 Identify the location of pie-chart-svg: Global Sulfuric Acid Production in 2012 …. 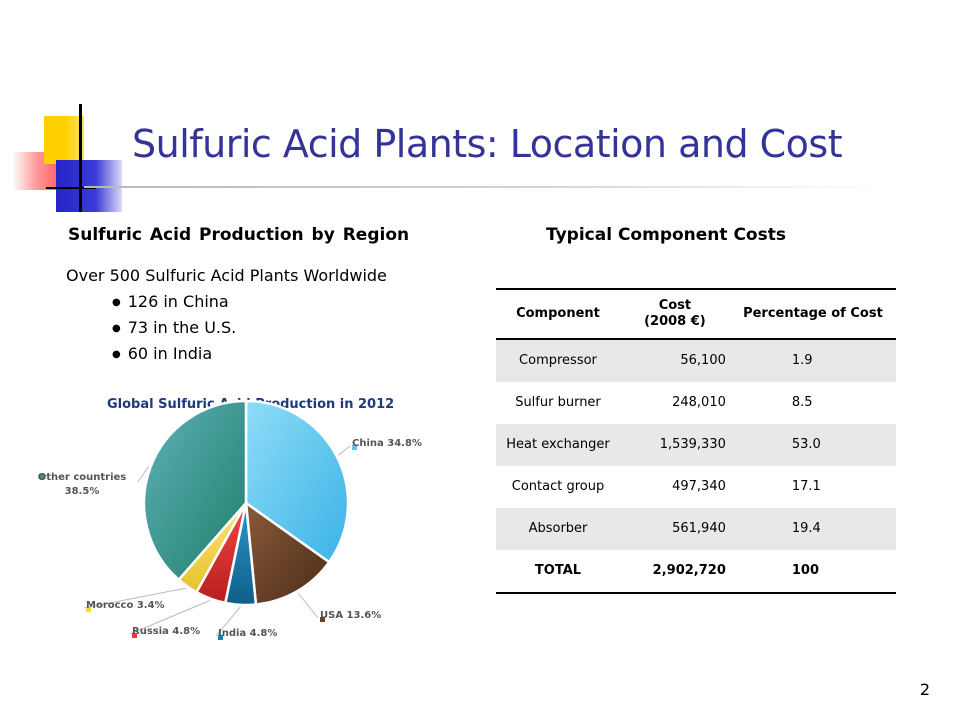
(230, 518).